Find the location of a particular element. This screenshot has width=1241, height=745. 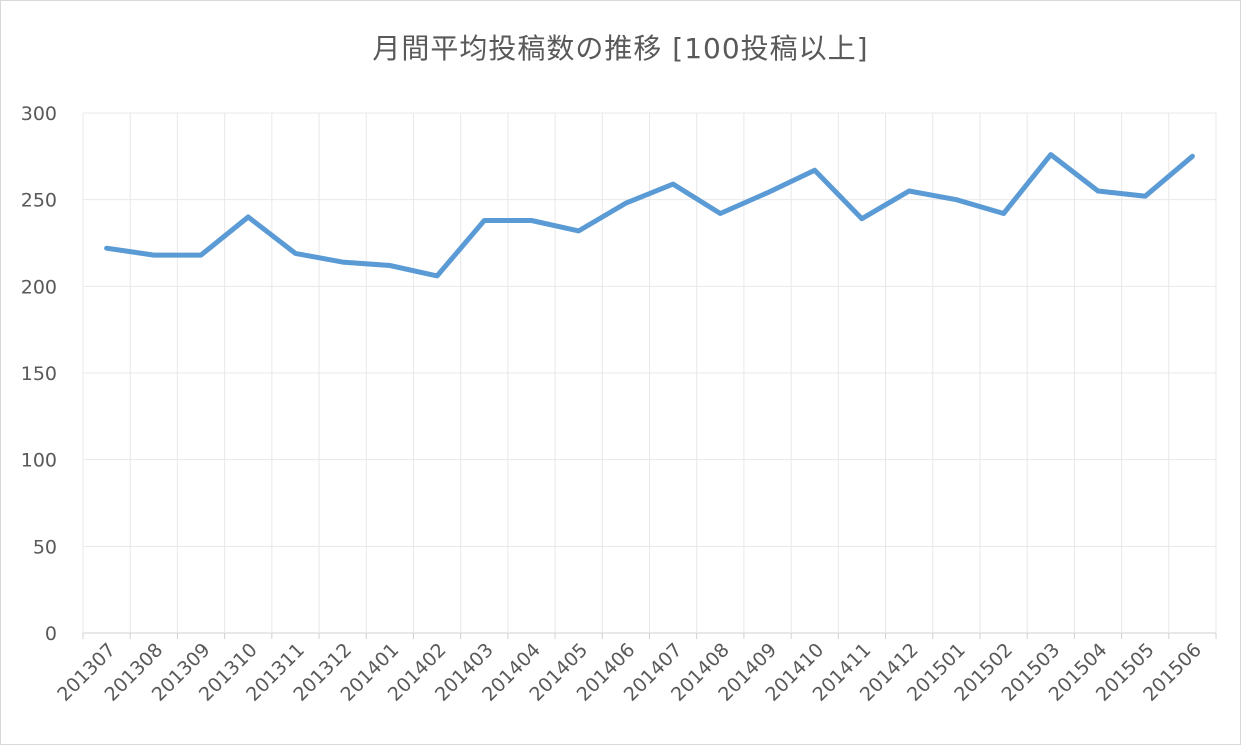

chart-title: 月間平均投稿数の推移 [100投稿以上] is located at coordinates (620, 48).